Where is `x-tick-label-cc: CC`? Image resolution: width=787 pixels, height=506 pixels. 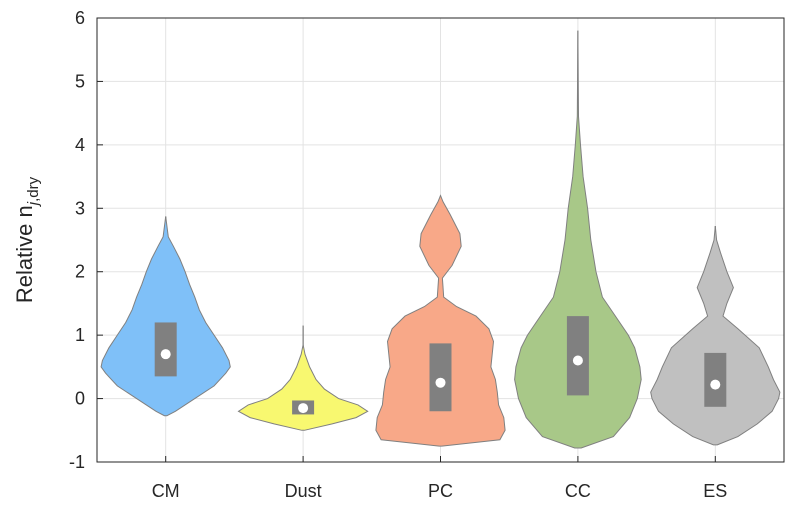 x-tick-label-cc: CC is located at coordinates (578, 491).